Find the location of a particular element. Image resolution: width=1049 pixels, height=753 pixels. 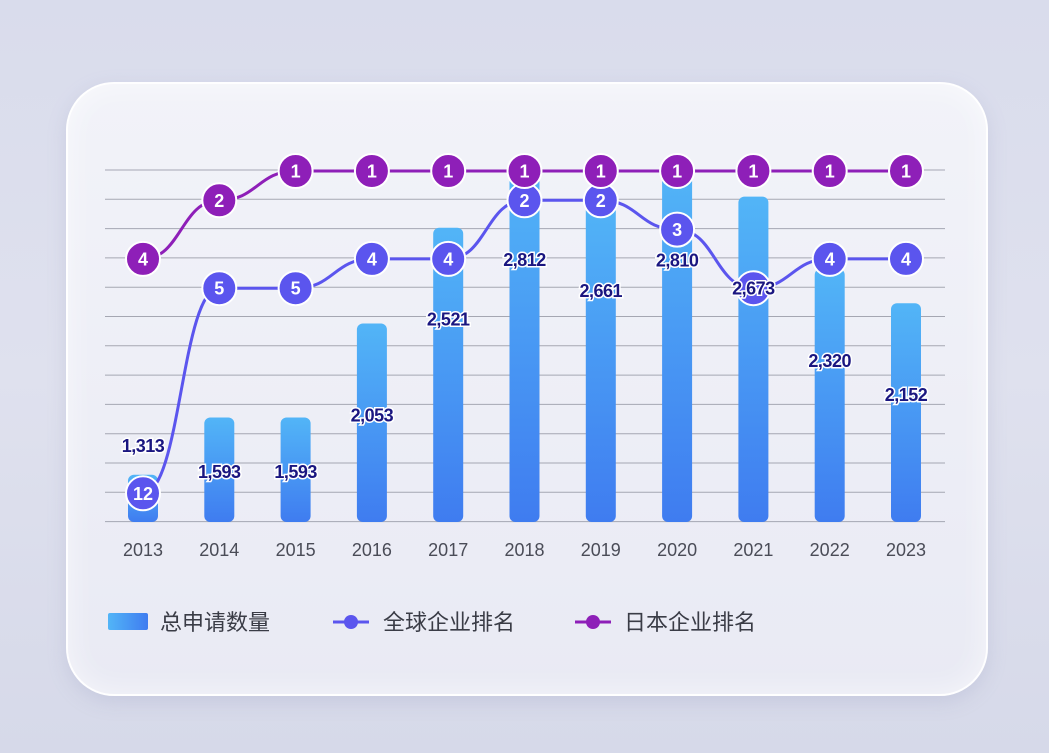

legend-label-total: 总申请数量 is located at coordinates (215, 623).